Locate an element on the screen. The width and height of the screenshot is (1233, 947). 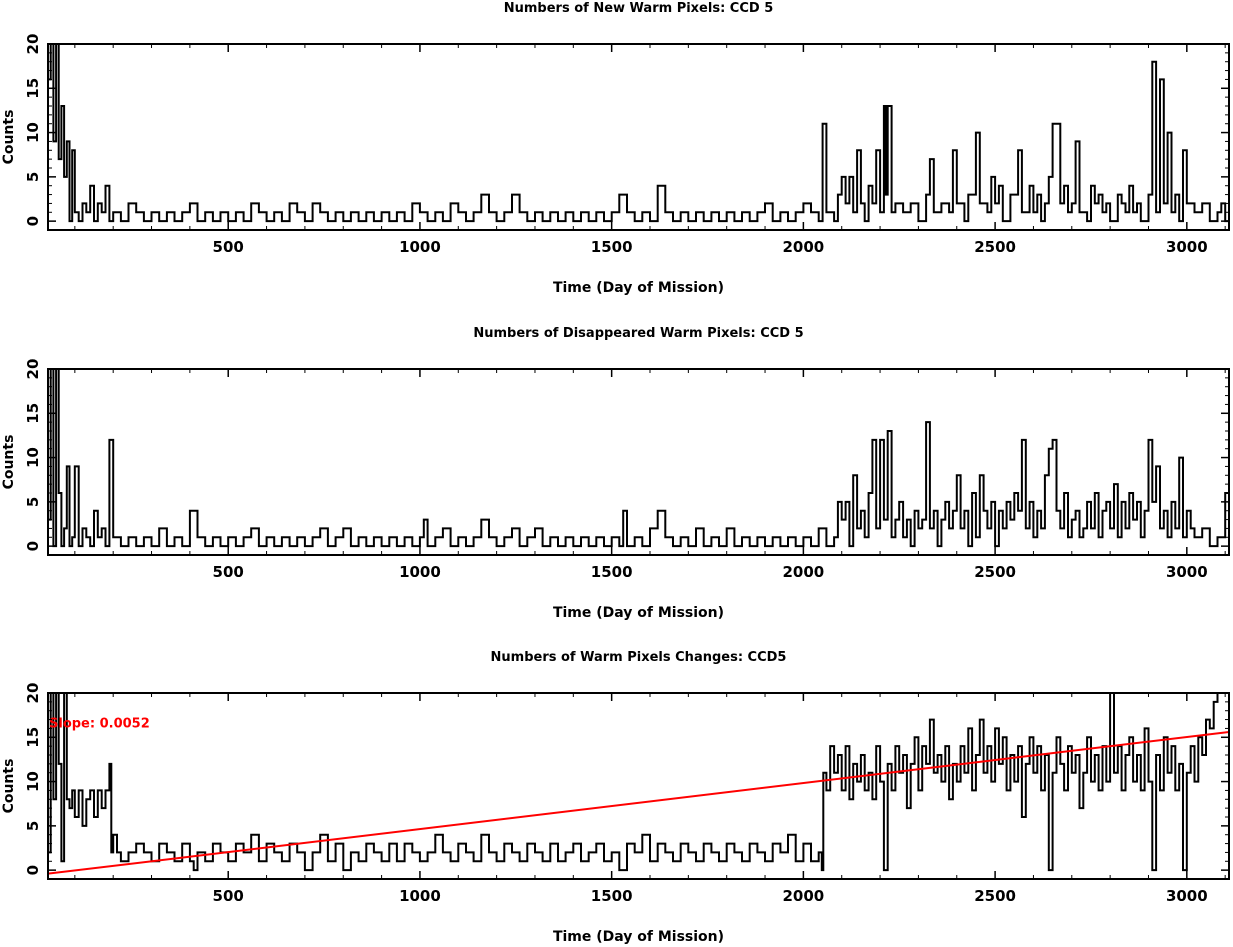
trend-fit-line is located at coordinates (638, 802).